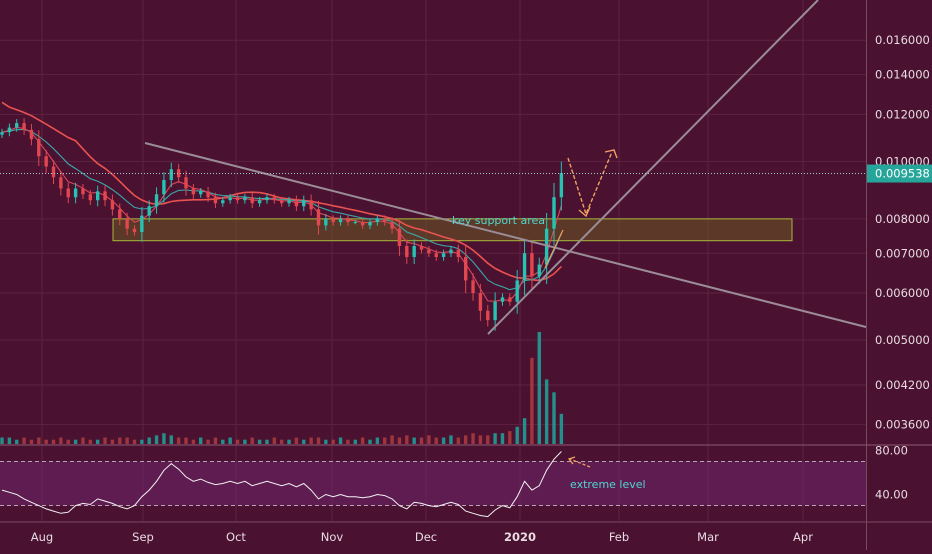 The image size is (932, 554). What do you see at coordinates (498, 220) in the screenshot?
I see `support-annotation: key support area` at bounding box center [498, 220].